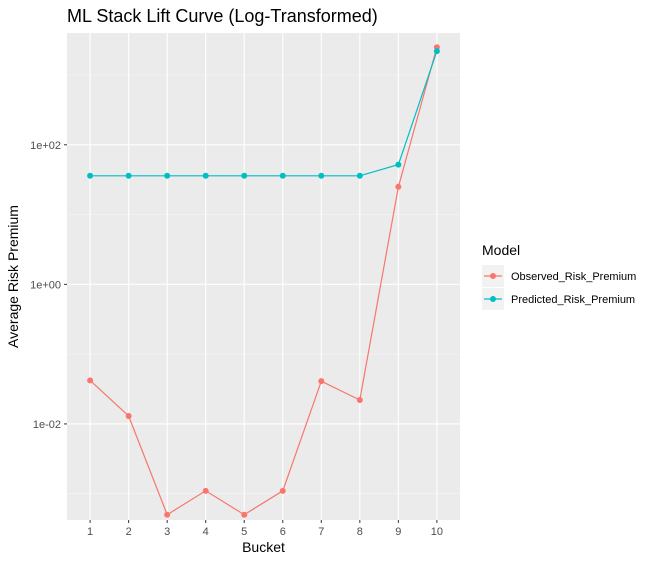 This screenshot has height=562, width=666. Describe the element at coordinates (264, 113) in the screenshot. I see `series-line-predicted-risk-premium` at that location.